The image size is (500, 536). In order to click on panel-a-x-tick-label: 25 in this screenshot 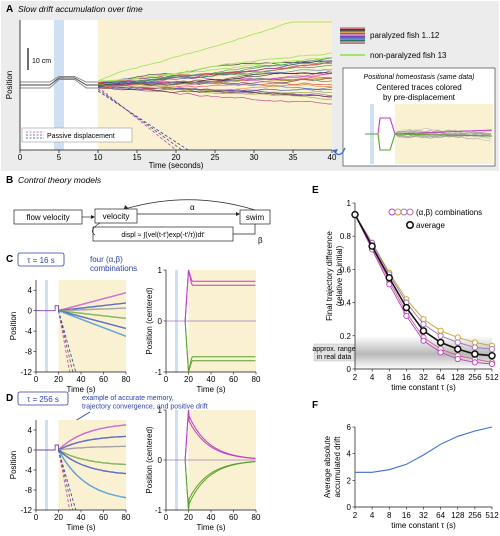, I will do `click(215, 157)`.